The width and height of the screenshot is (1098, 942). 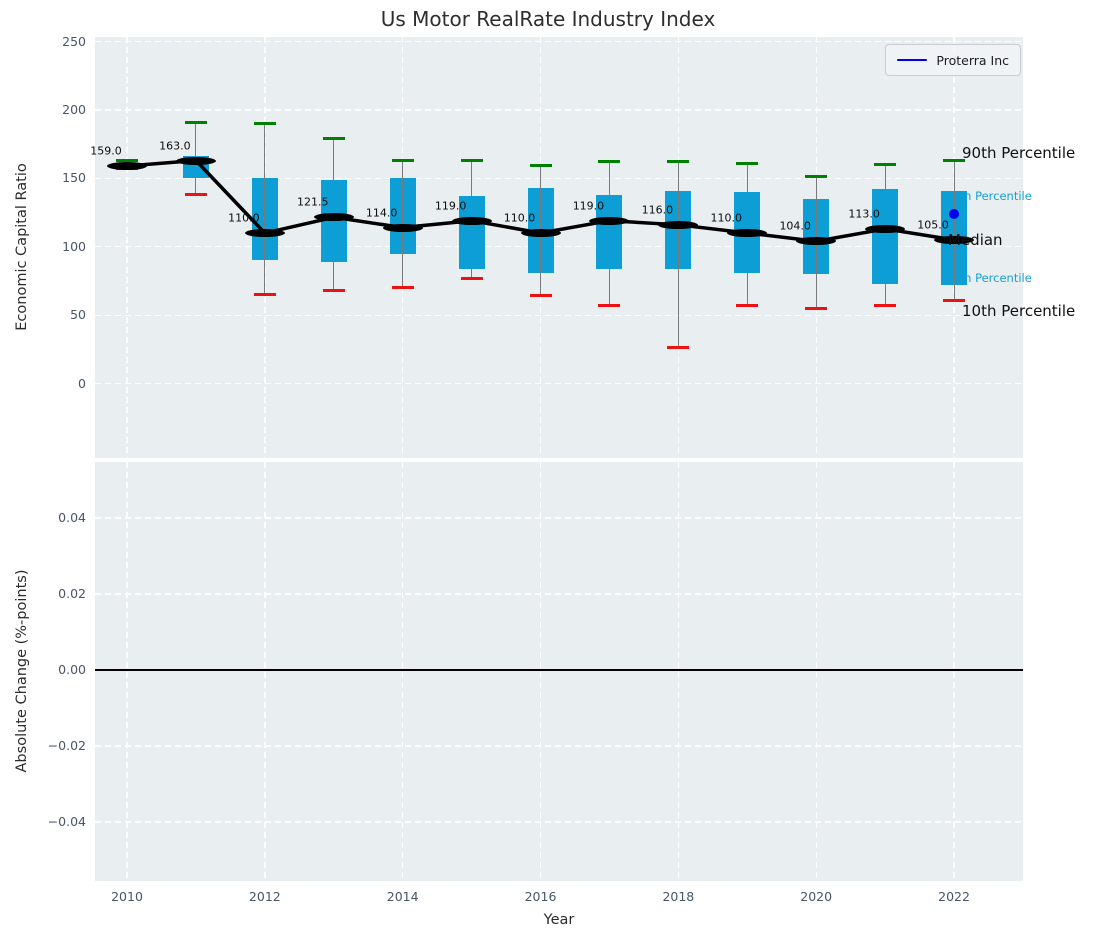 I want to click on y-axis-label-top: Economic Capital Ratio, so click(x=22, y=247).